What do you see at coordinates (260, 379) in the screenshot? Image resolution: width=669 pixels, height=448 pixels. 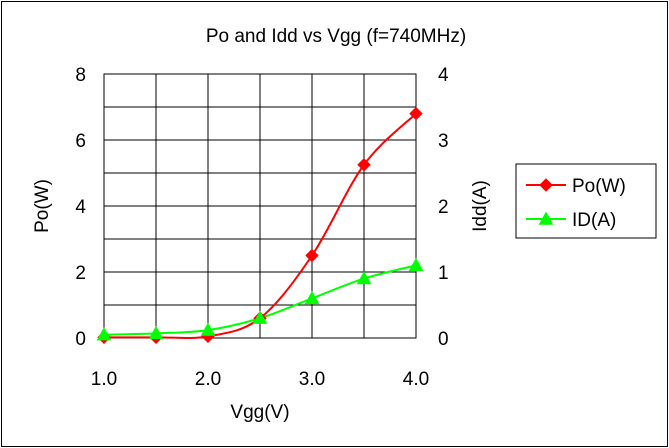 I see `x-tick-labels: 1.0 2.0 3.0 4.0` at bounding box center [260, 379].